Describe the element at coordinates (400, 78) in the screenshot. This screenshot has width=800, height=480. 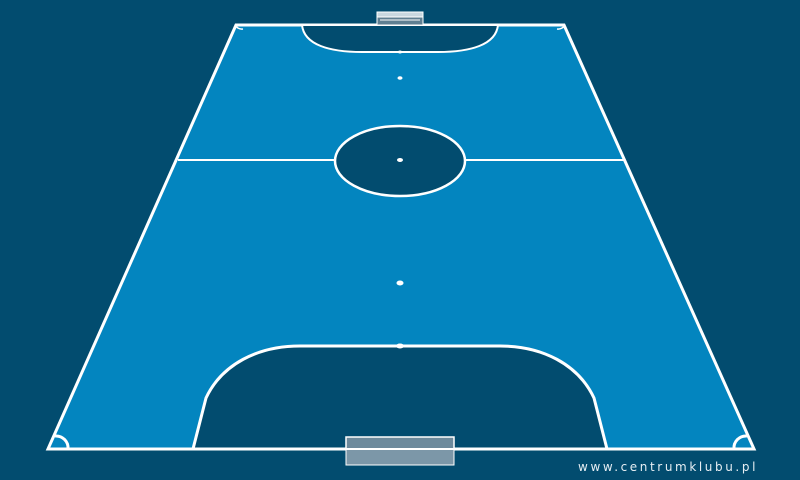
I see `far-penalty-spot` at that location.